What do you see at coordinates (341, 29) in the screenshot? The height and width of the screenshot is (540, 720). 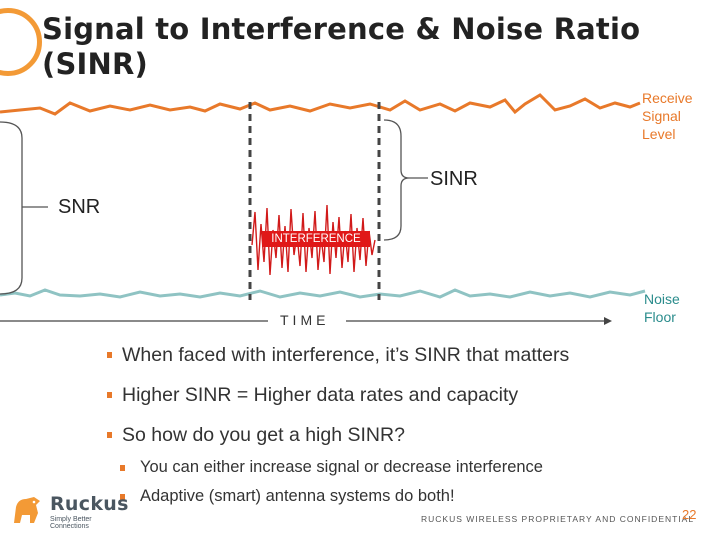 I see `title-line-1: Signal to Interference & Noise Ratio` at bounding box center [341, 29].